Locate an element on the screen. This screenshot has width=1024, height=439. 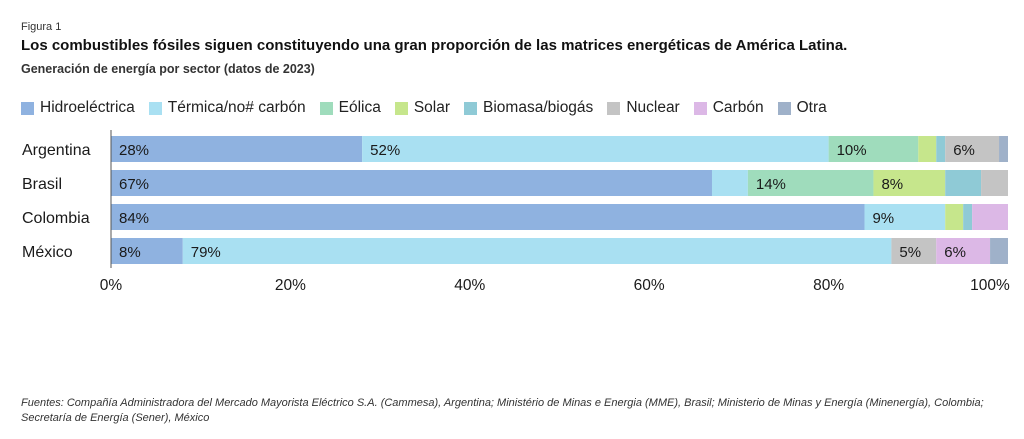
legend-label: Térmica/no# carbón is located at coordinates (236, 107).